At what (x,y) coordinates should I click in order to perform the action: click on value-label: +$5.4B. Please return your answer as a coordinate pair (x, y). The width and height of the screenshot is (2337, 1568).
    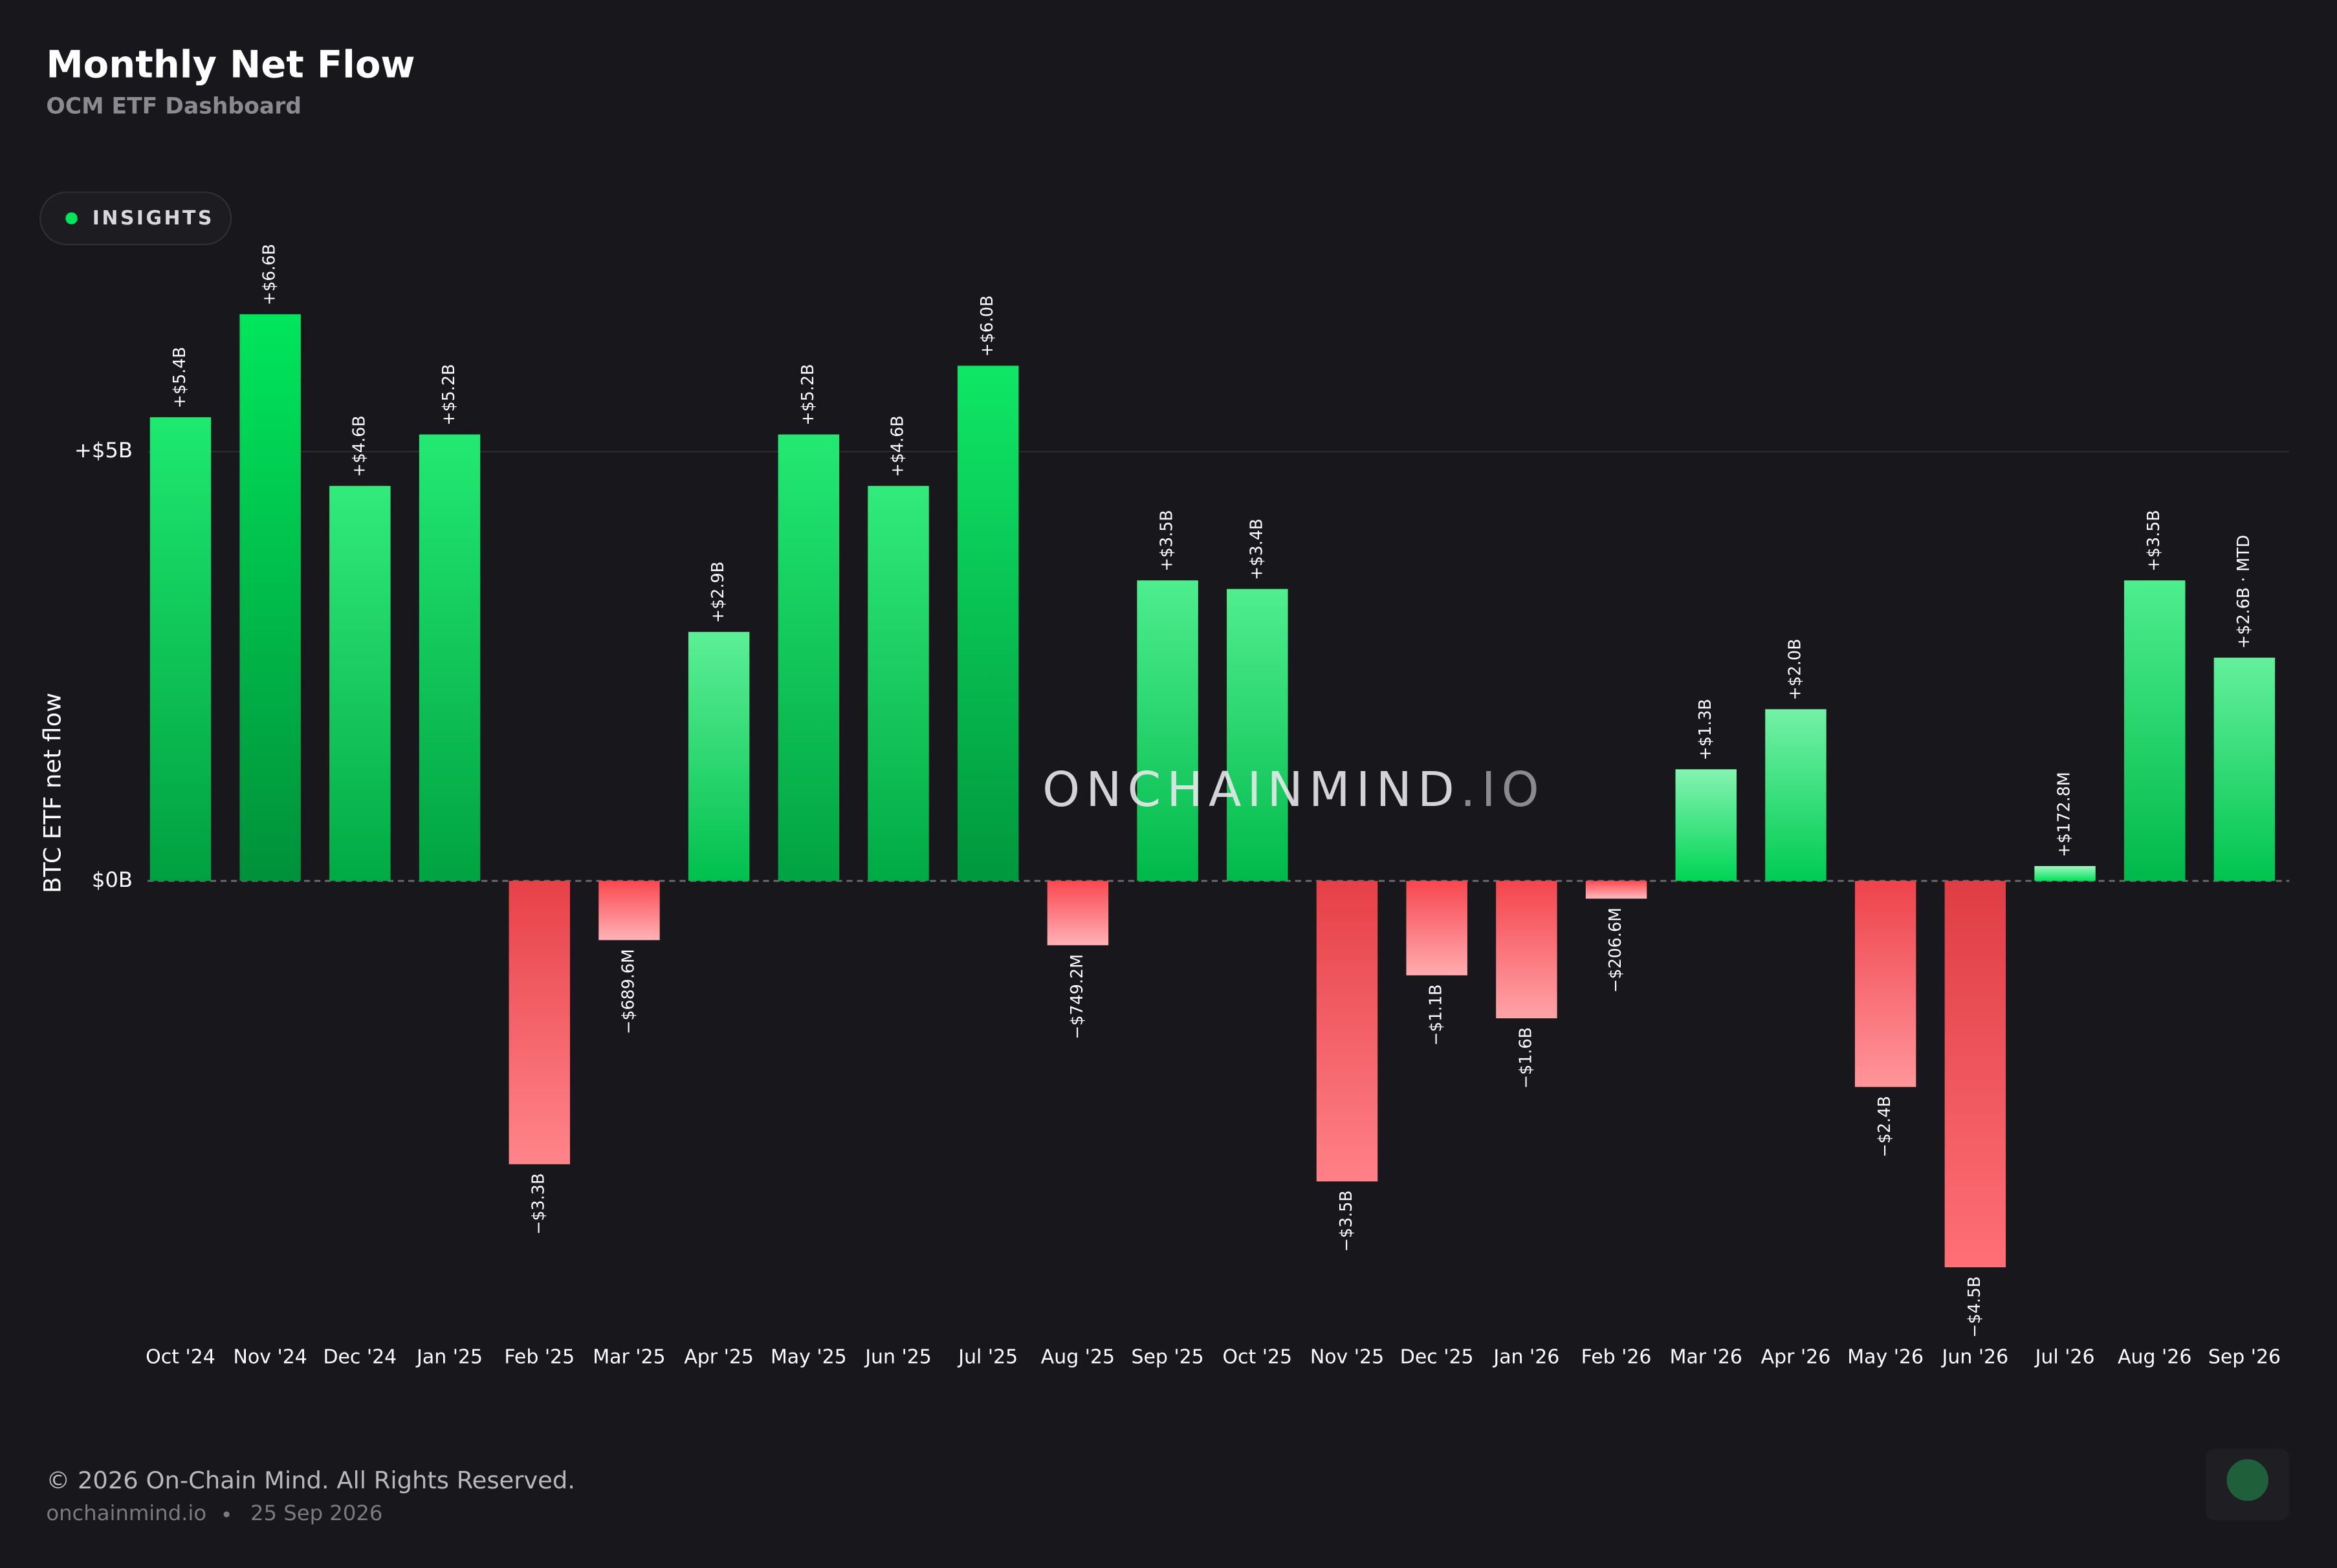
    Looking at the image, I should click on (179, 377).